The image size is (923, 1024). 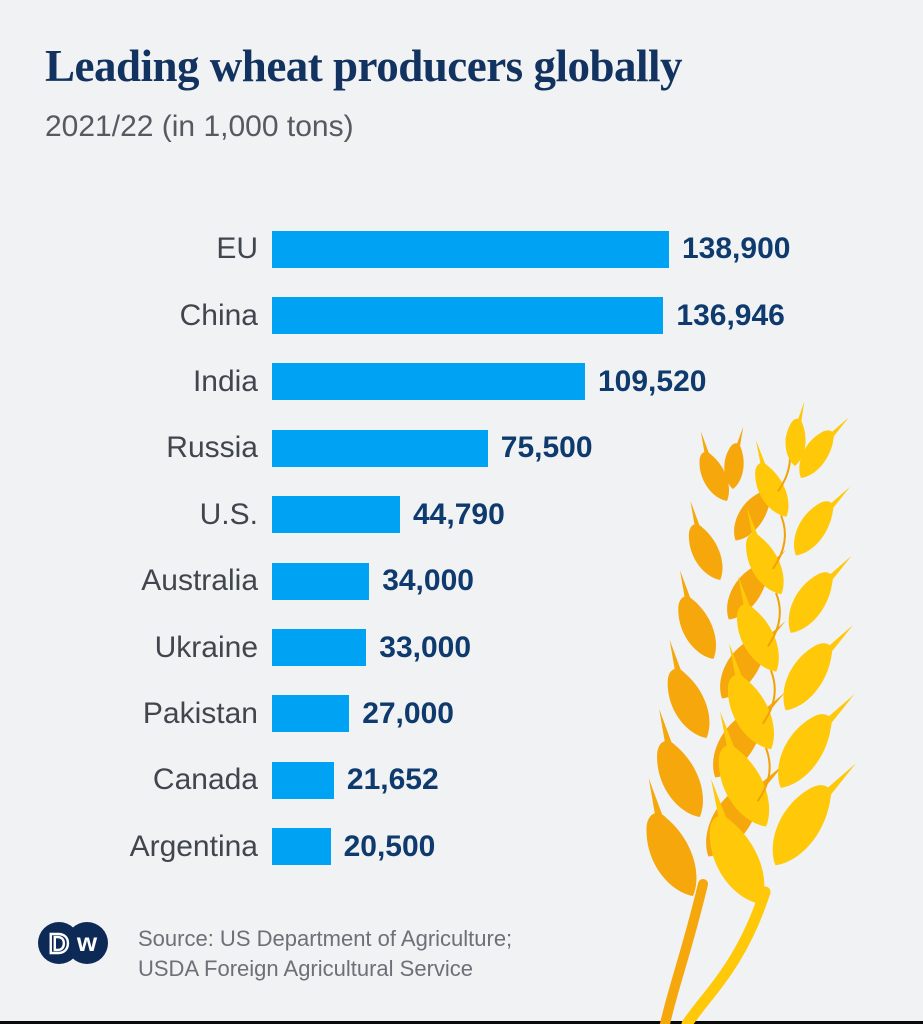 What do you see at coordinates (306, 968) in the screenshot?
I see `source-line-2: USDA Foreign Agricultural Service` at bounding box center [306, 968].